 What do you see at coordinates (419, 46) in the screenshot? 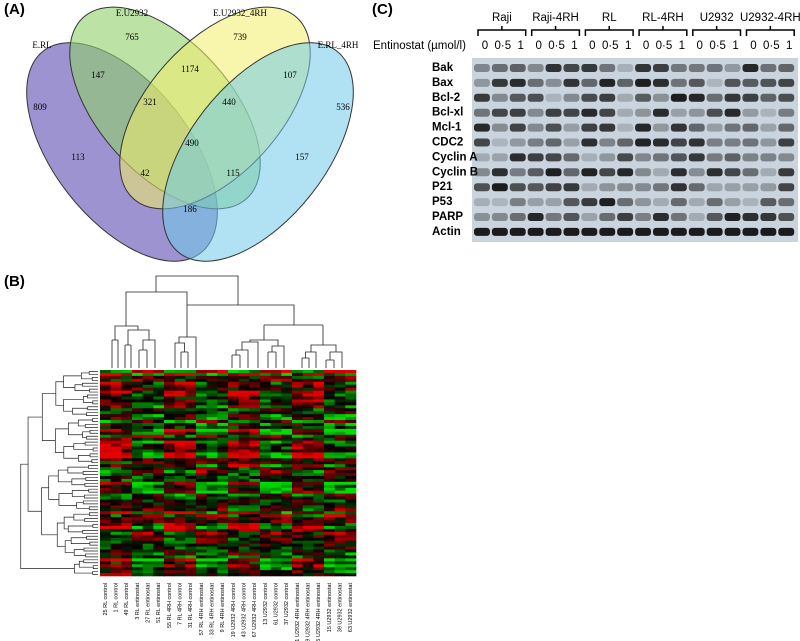
I see `treatment-label: Entinostat (µmol/l)` at bounding box center [419, 46].